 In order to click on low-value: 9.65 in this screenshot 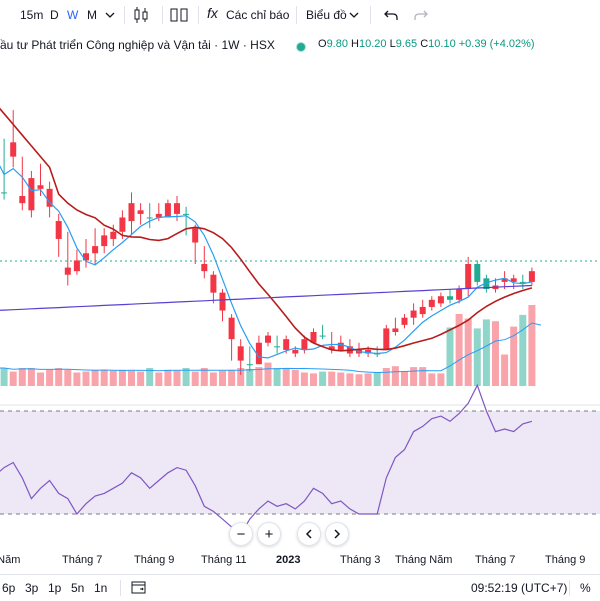, I will do `click(406, 44)`.